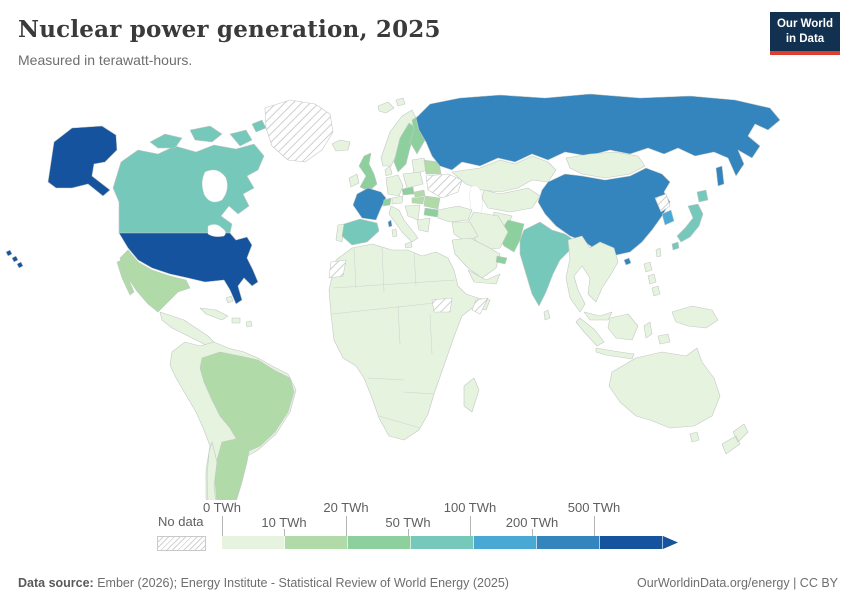 This screenshot has width=850, height=600. Describe the element at coordinates (419, 193) in the screenshot. I see `country-slovakia` at that location.